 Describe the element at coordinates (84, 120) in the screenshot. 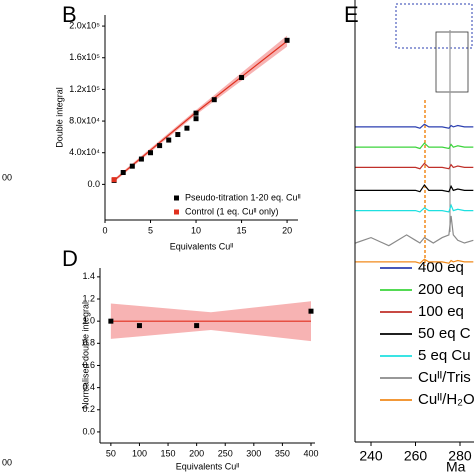

I see `y-tick-label: 8.0x10⁴` at that location.